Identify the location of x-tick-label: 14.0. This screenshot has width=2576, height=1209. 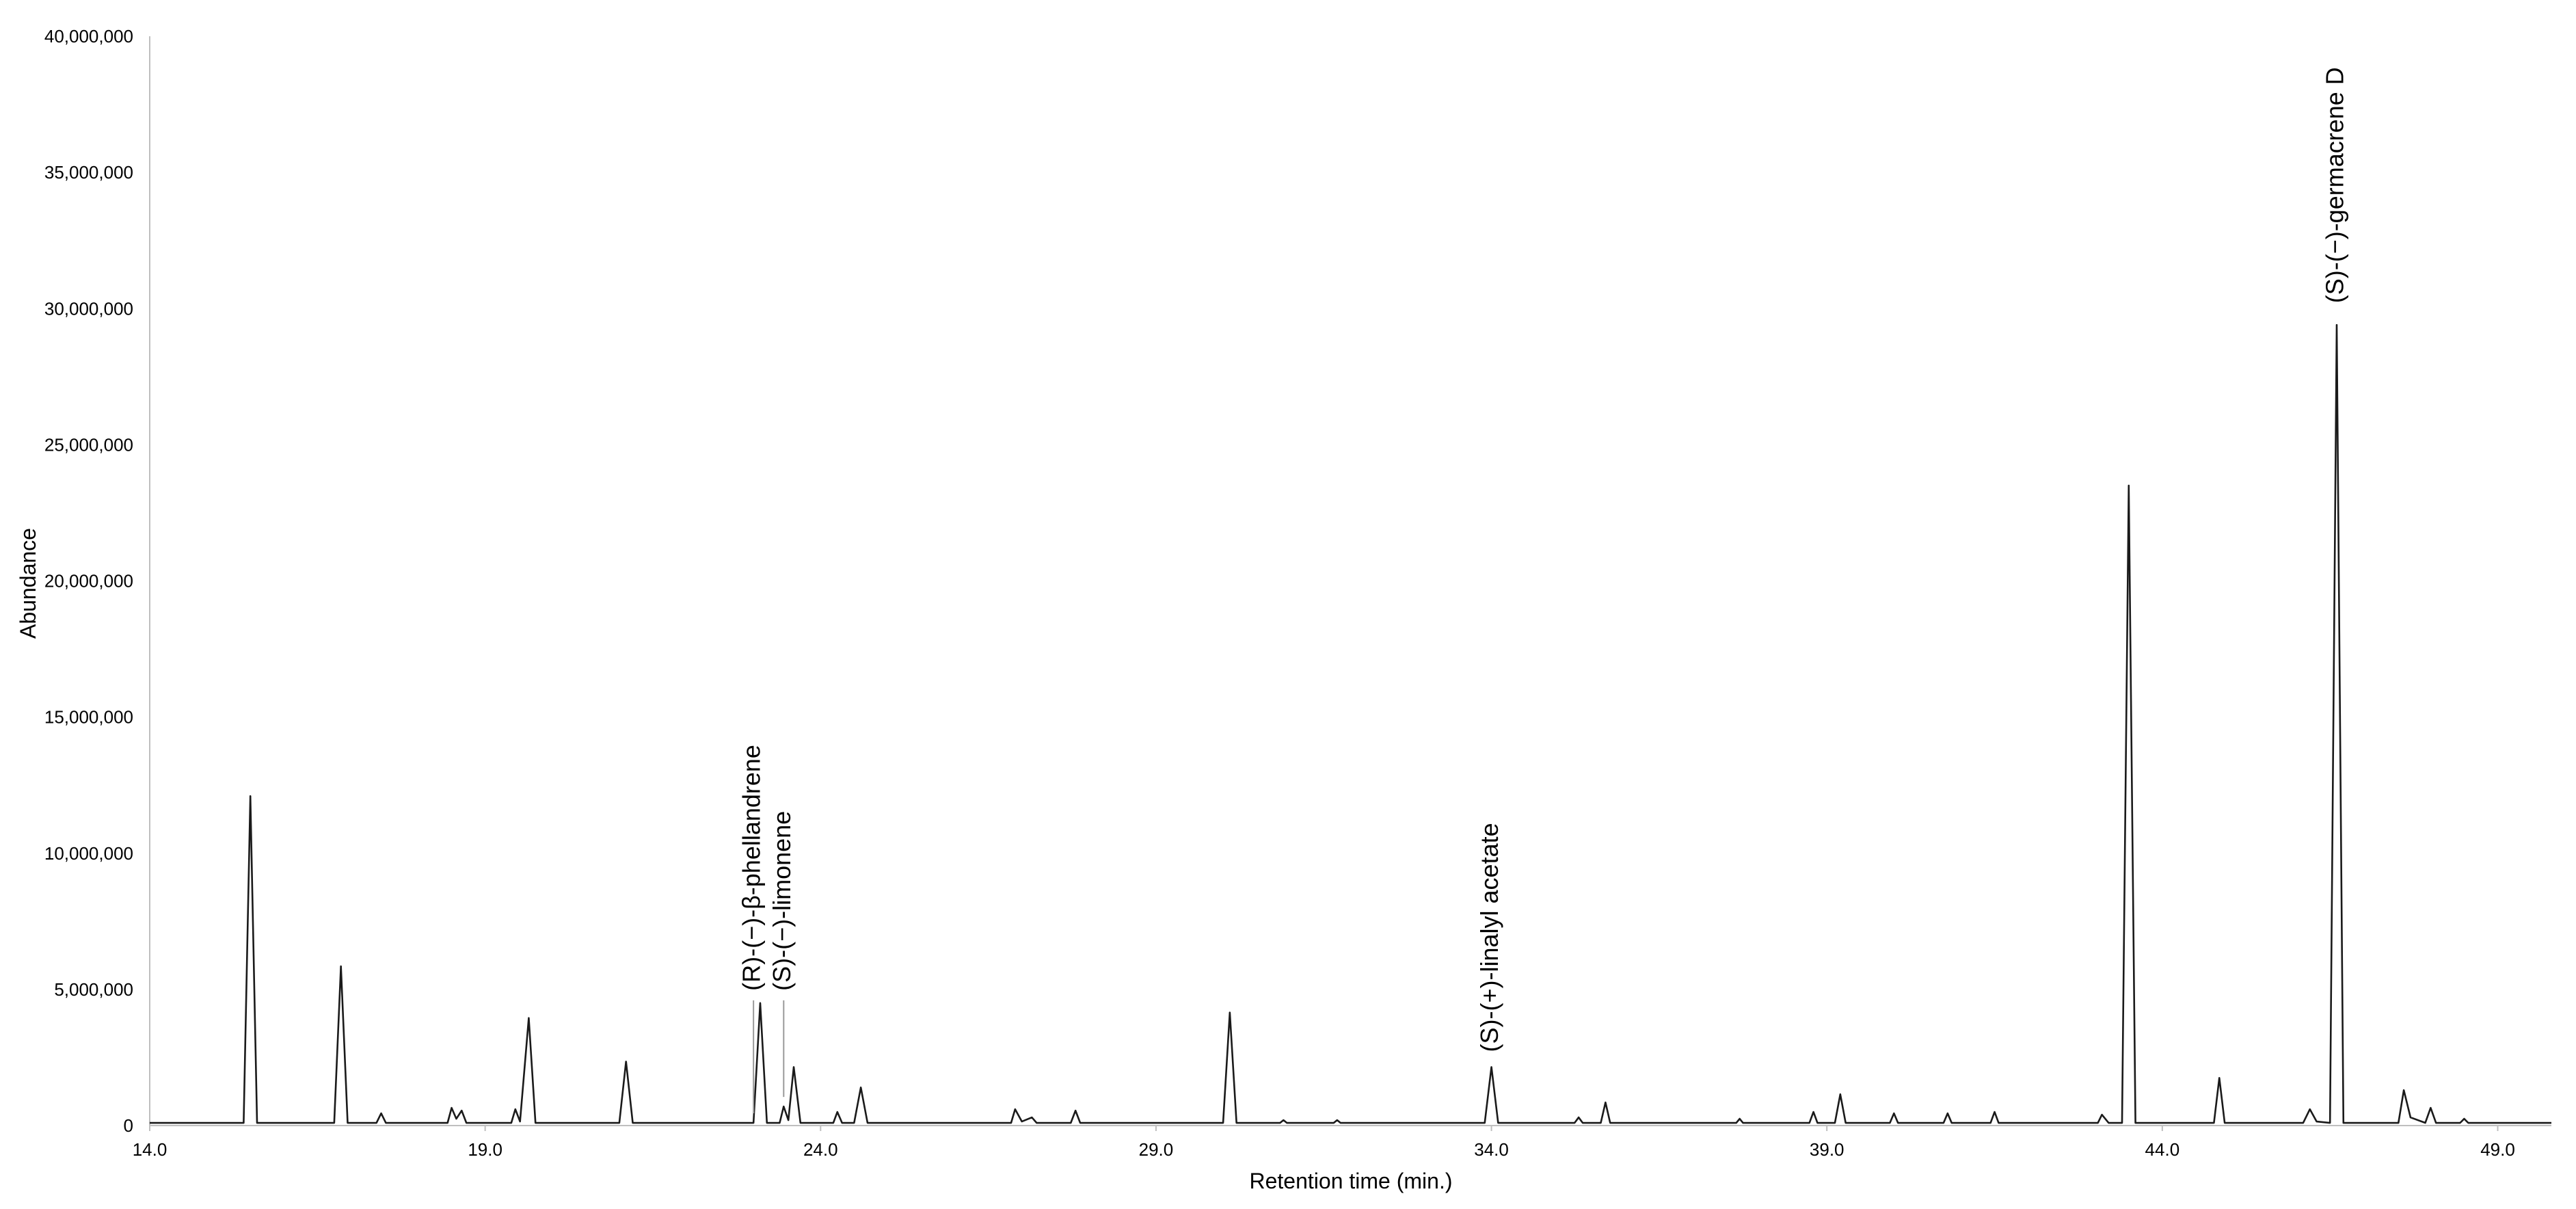
(150, 1149).